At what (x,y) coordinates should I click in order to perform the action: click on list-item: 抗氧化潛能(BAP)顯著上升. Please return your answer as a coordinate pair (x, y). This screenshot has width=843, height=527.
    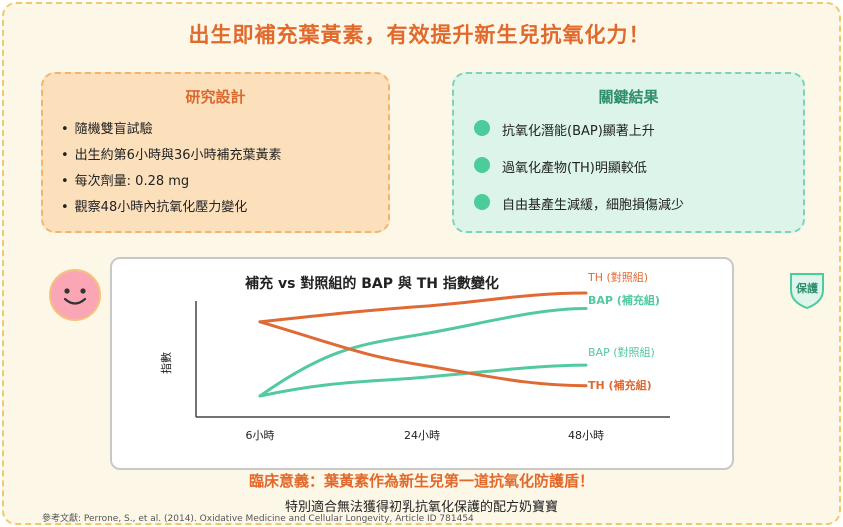
    Looking at the image, I should click on (579, 138).